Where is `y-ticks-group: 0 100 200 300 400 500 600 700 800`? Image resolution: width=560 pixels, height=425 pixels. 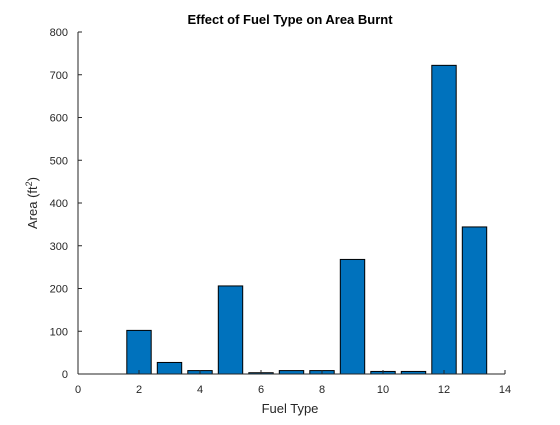 y-ticks-group: 0 100 200 300 400 500 600 700 800 is located at coordinates (66, 204).